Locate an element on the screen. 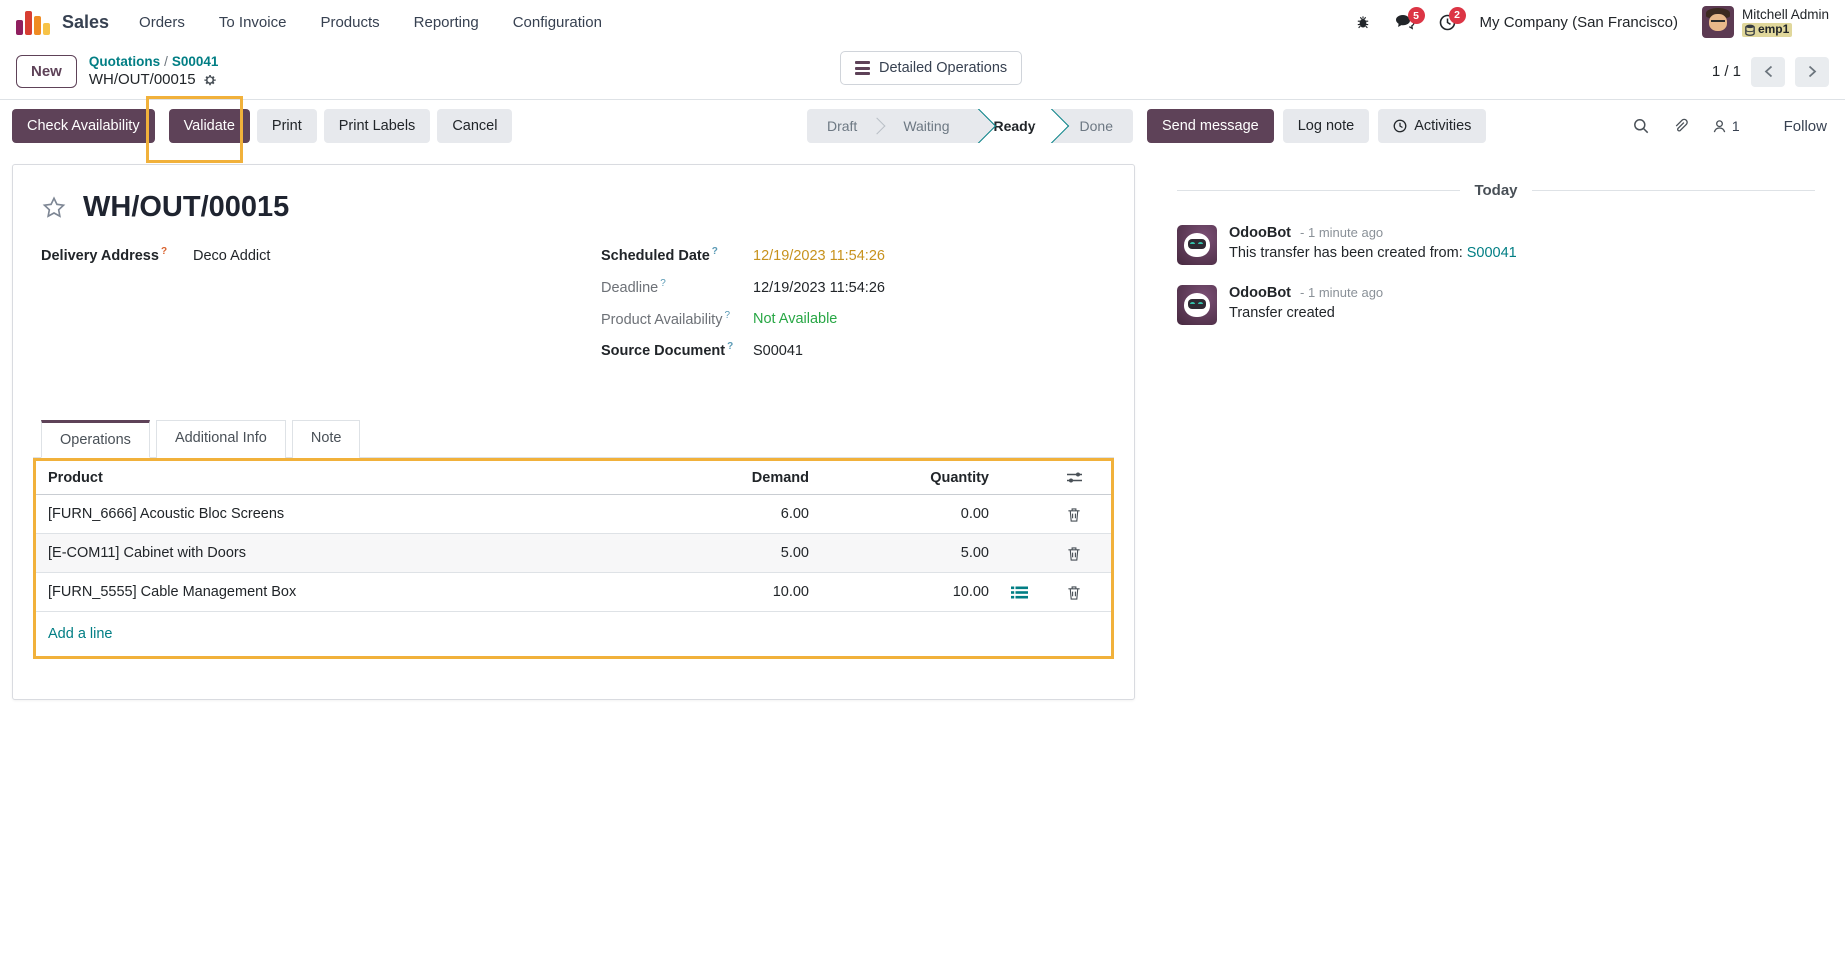 This screenshot has height=967, width=1845. status-done: Done is located at coordinates (1096, 126).